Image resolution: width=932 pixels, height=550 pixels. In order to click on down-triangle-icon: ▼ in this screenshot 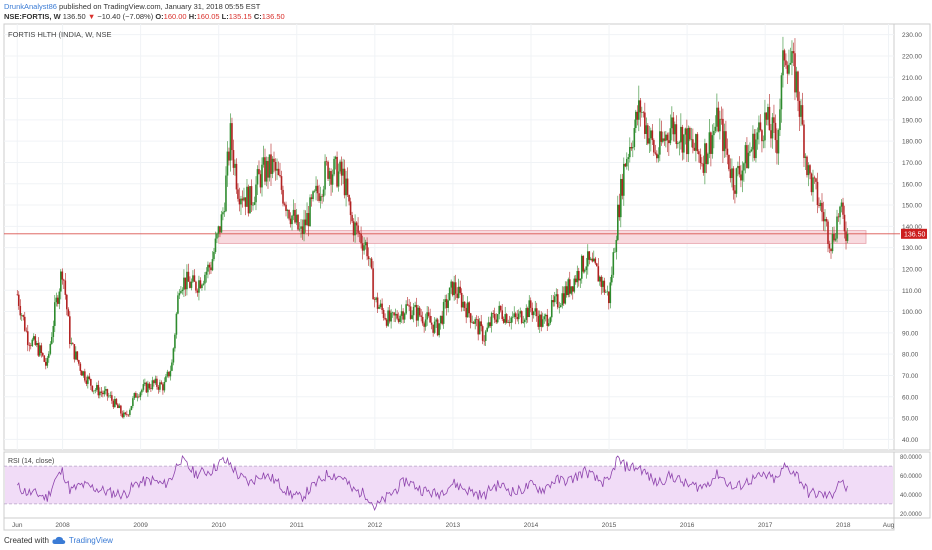, I will do `click(91, 16)`.